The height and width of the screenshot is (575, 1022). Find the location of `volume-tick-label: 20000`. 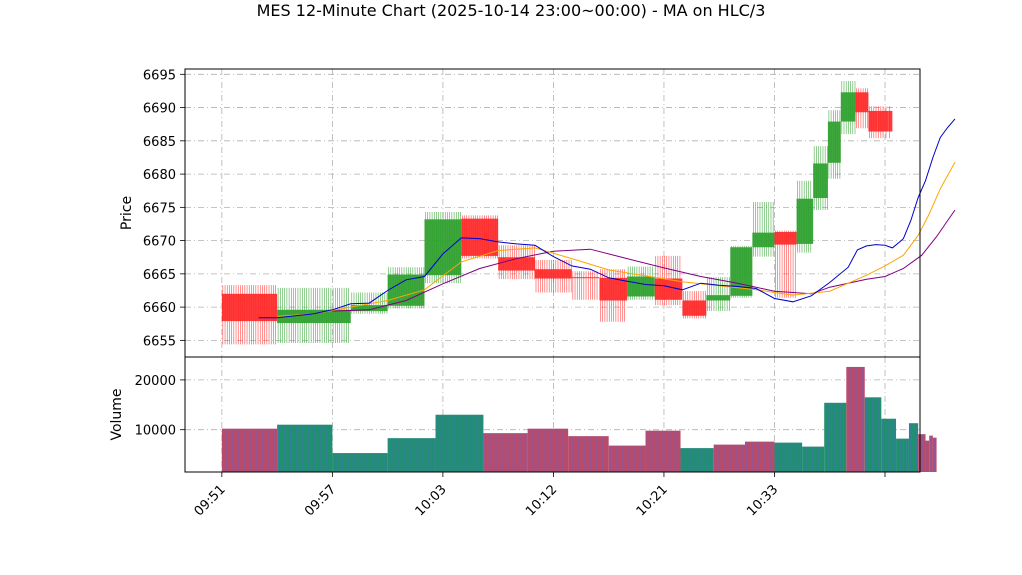

volume-tick-label: 20000 is located at coordinates (155, 381).